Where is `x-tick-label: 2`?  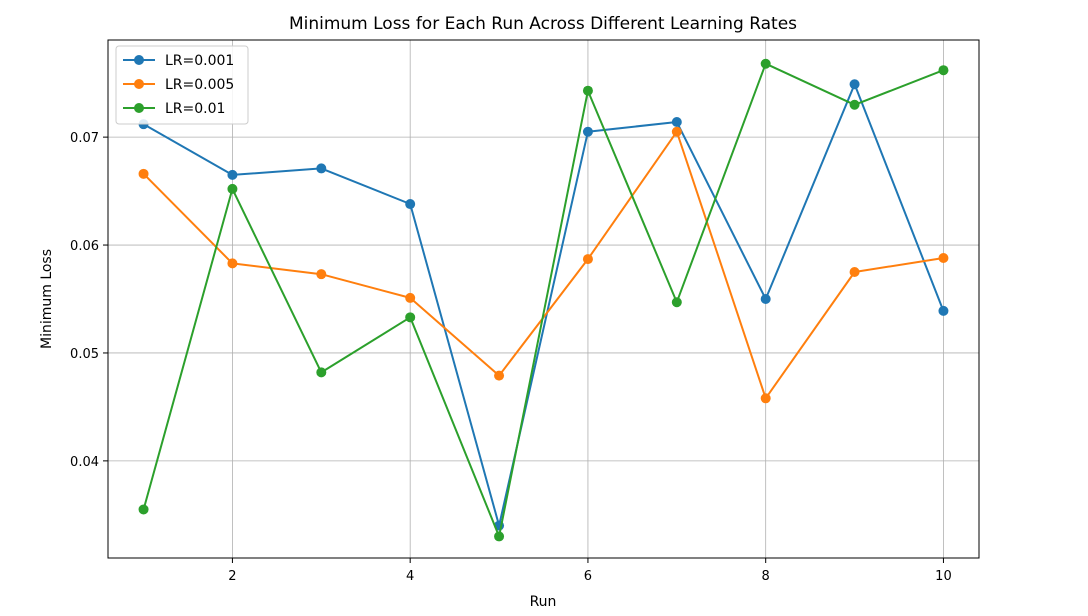
x-tick-label: 2 is located at coordinates (232, 576).